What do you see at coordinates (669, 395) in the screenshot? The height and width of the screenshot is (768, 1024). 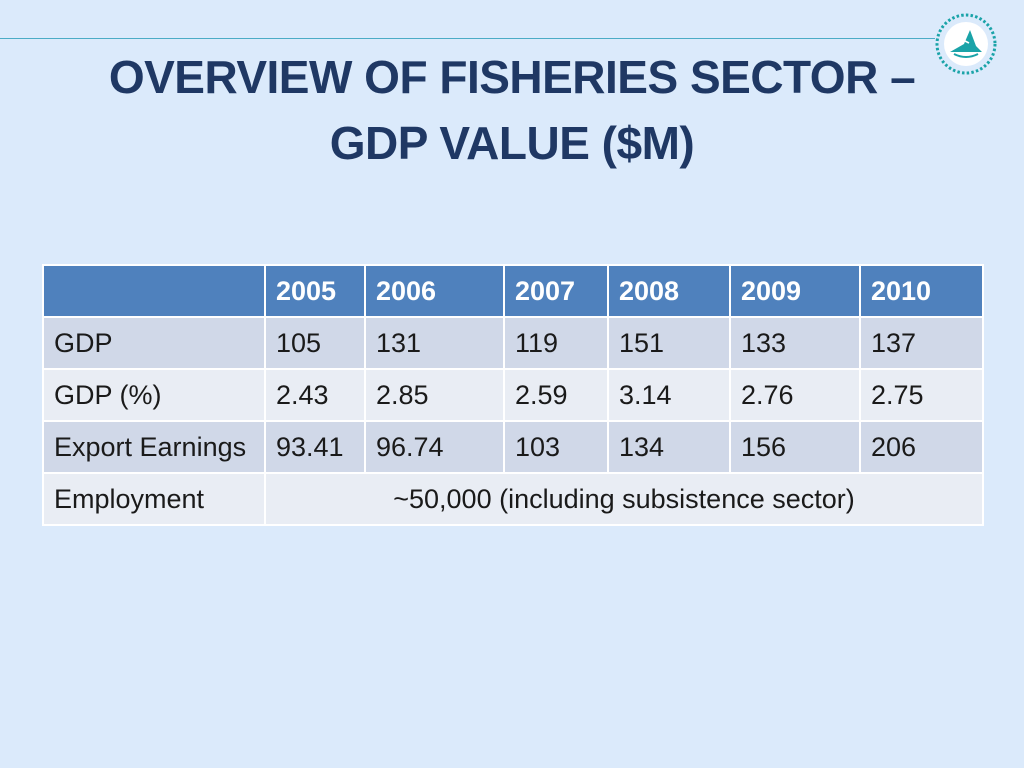 I see `table-cell: 3.14` at bounding box center [669, 395].